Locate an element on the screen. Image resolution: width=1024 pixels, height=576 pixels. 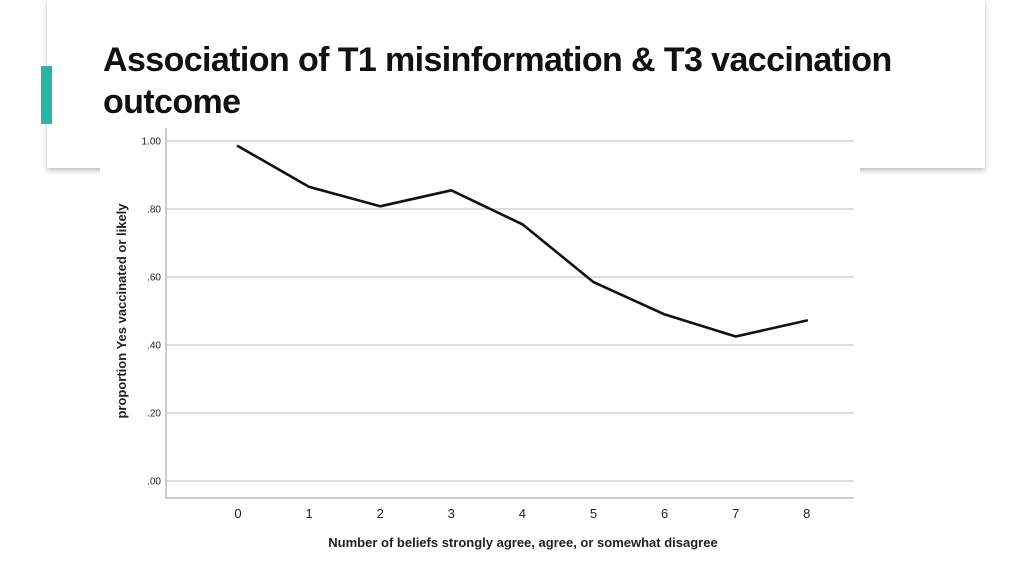
x-tick-label: 8 is located at coordinates (806, 513).